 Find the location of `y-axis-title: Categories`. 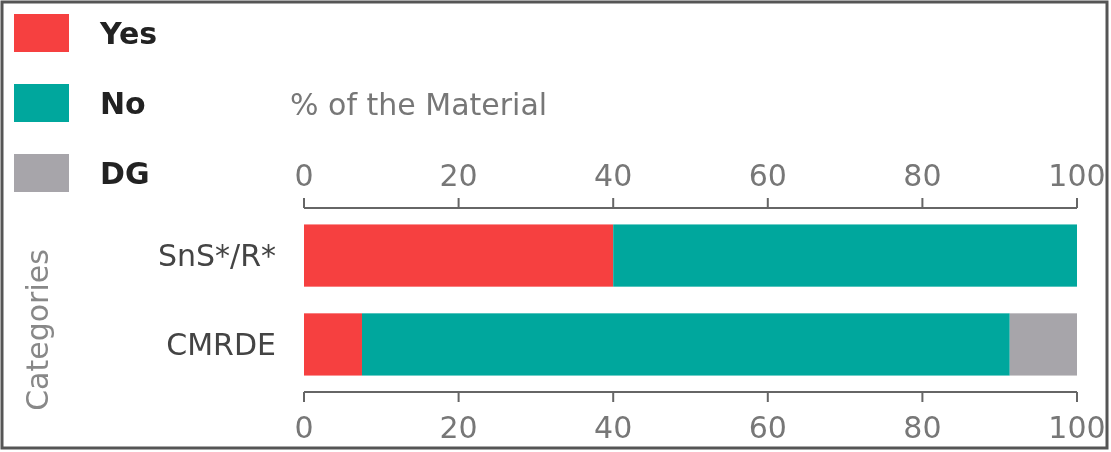

y-axis-title: Categories is located at coordinates (37, 330).